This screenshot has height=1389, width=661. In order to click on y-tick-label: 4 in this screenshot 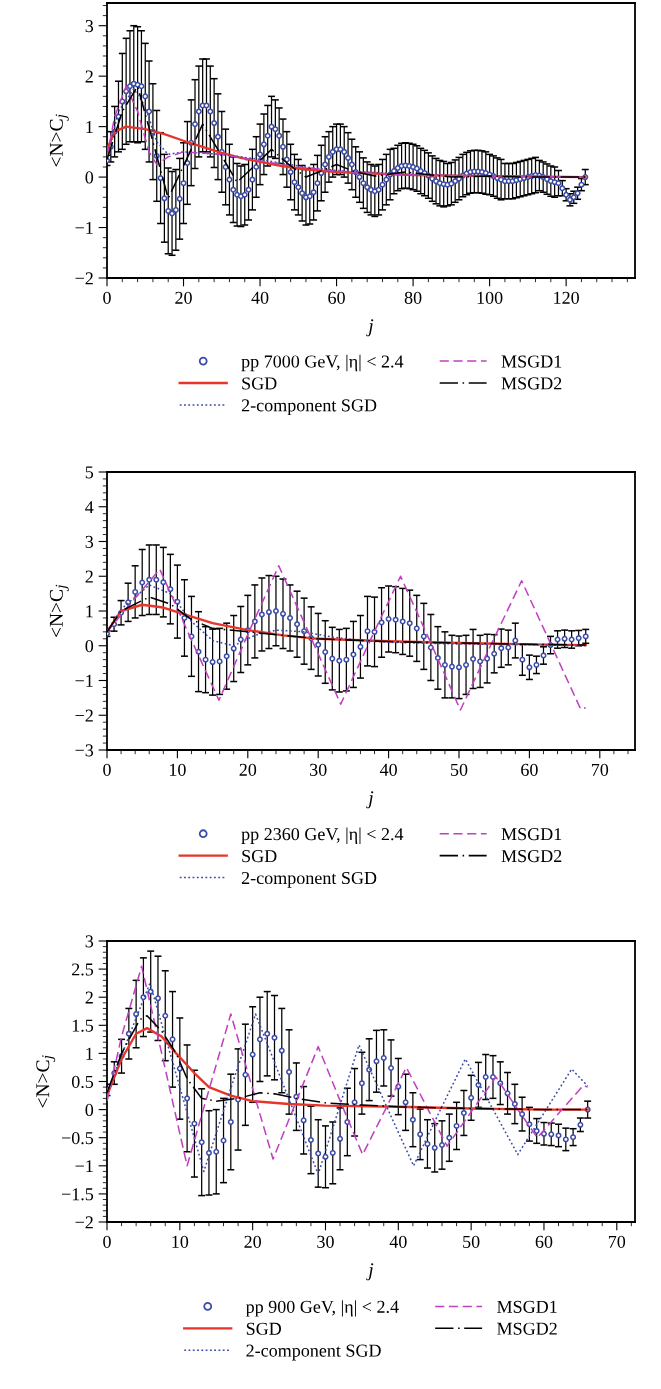, I will do `click(89, 507)`.